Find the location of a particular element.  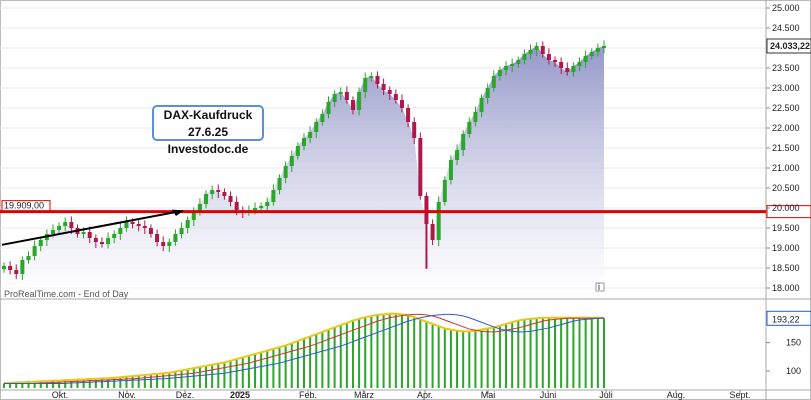

month-label: Sept. is located at coordinates (739, 395).